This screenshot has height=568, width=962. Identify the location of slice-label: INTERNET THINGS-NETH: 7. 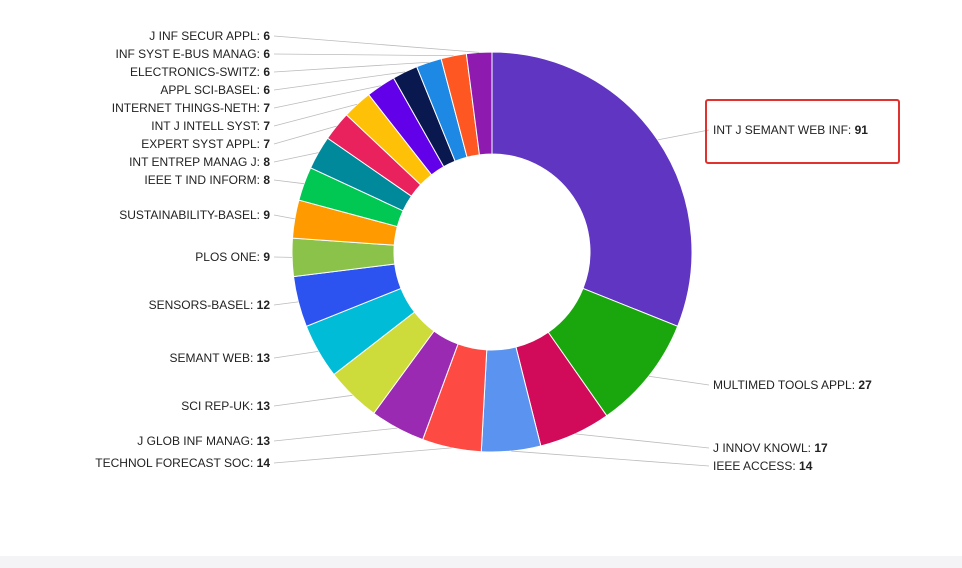
(191, 108).